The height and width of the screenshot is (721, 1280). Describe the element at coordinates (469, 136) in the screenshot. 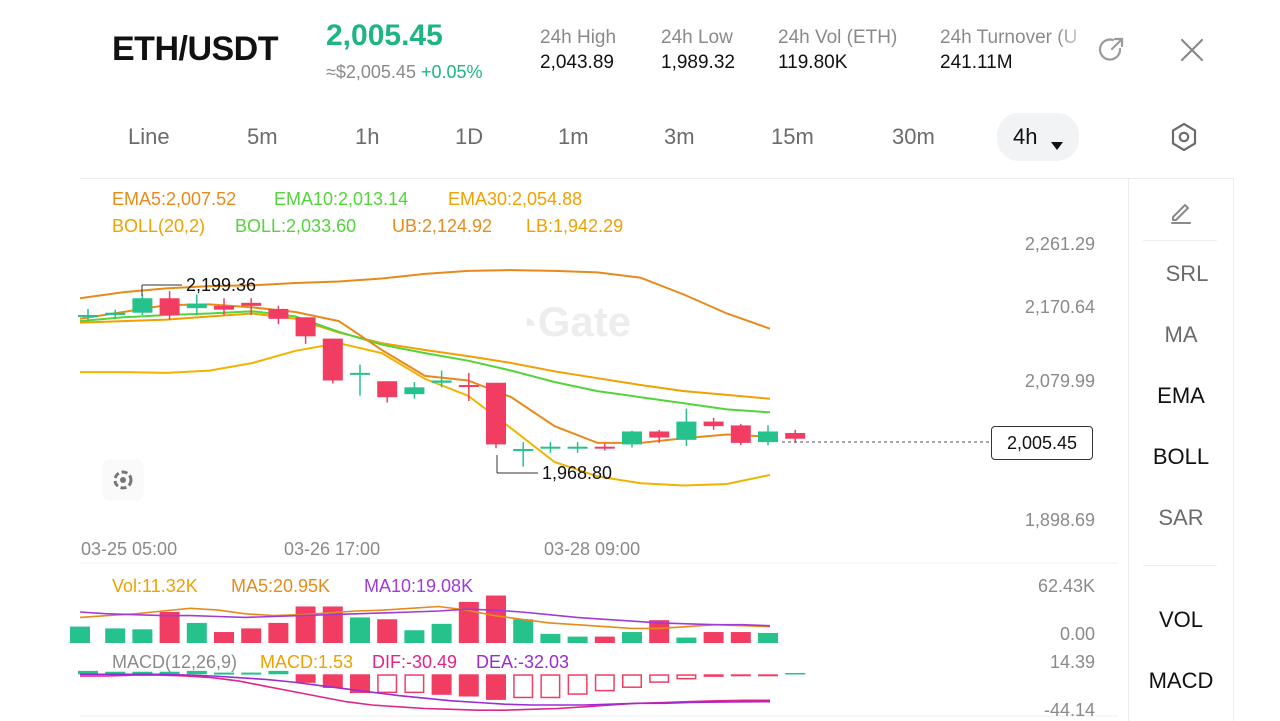

I see `tab-1d: 1D` at that location.